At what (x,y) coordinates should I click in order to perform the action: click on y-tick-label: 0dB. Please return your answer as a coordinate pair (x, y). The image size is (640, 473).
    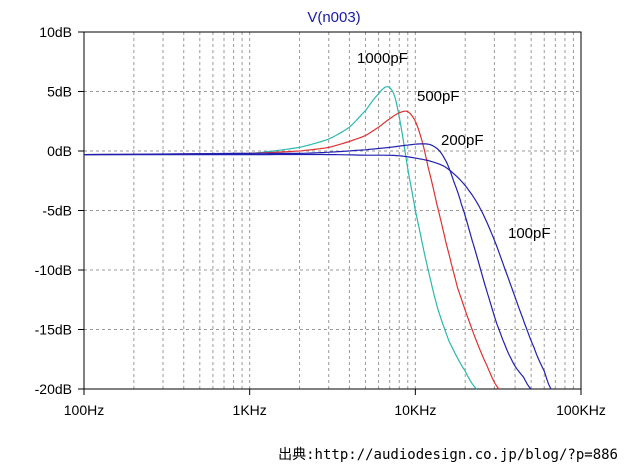
    Looking at the image, I should click on (59, 151).